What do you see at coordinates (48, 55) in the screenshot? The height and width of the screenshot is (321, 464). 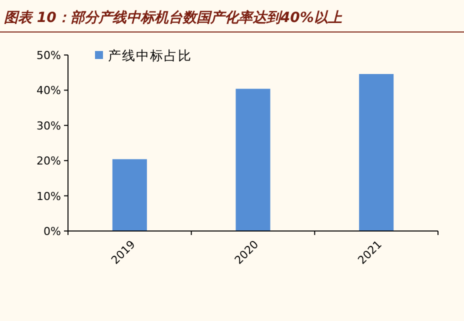 I see `y-tick-label: 50%` at bounding box center [48, 55].